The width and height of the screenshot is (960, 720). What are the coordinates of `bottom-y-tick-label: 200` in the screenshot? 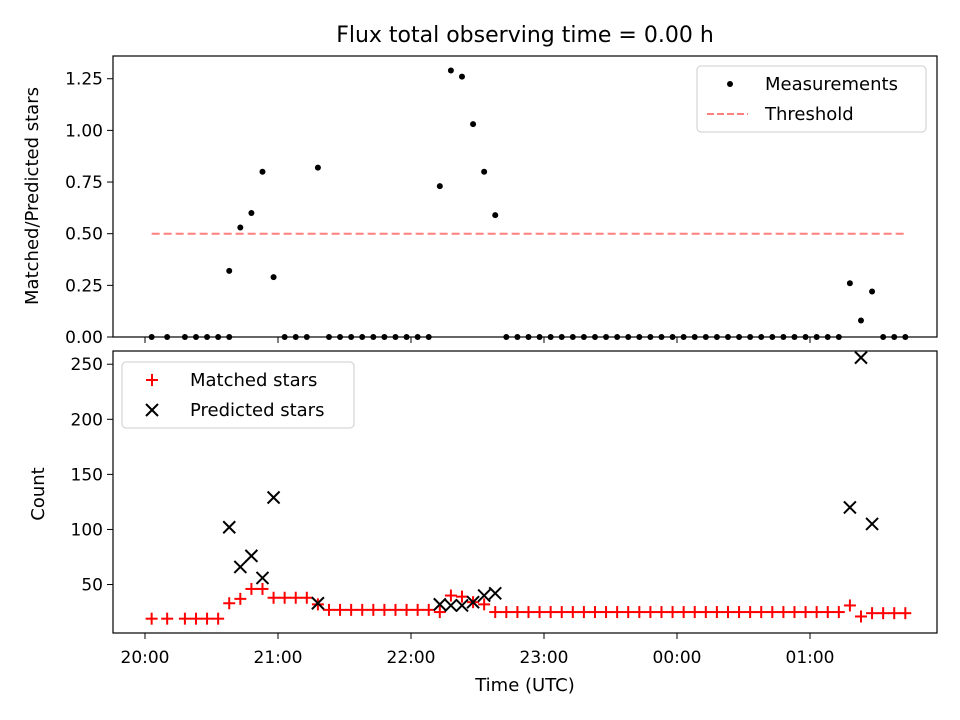 It's located at (87, 420).